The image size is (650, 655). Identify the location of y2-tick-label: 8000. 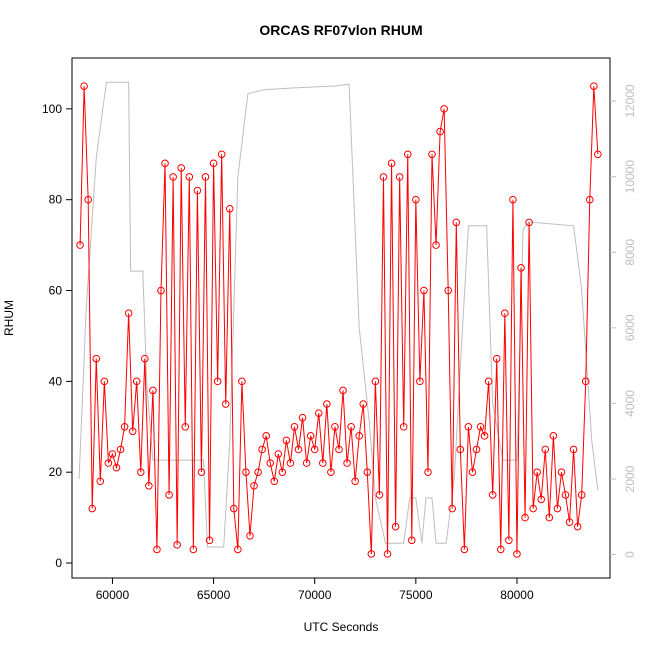
(630, 252).